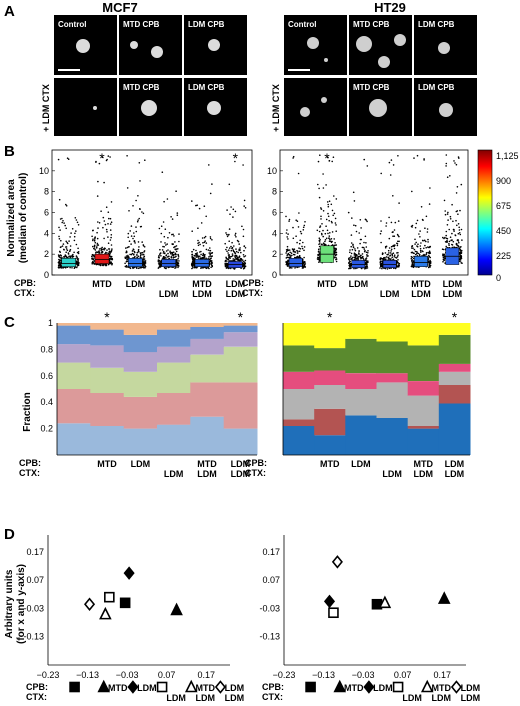 The height and width of the screenshot is (706, 520). I want to click on b-left-boxplot: 0 2 4 6 8 10 * *, so click(146, 214).